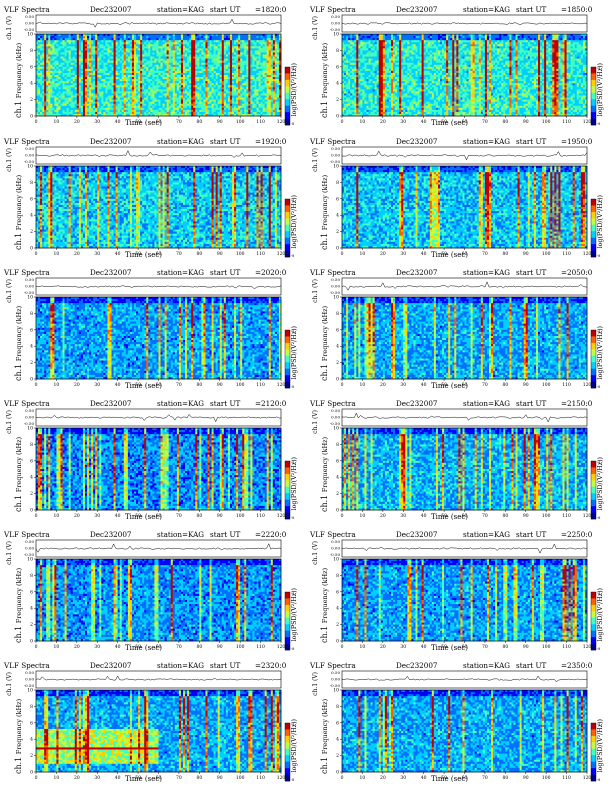 Image resolution: width=612 pixels, height=792 pixels. Describe the element at coordinates (335, 23) in the screenshot. I see `waveform-tick-label: 0.00` at that location.